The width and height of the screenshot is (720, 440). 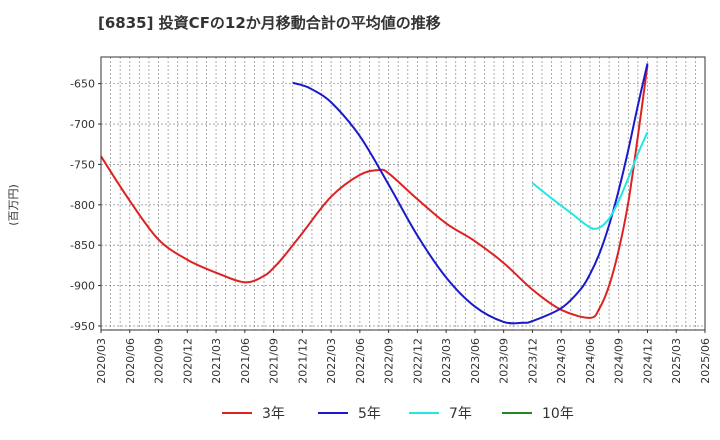 I want to click on y-tick-label: -900, so click(x=82, y=286).